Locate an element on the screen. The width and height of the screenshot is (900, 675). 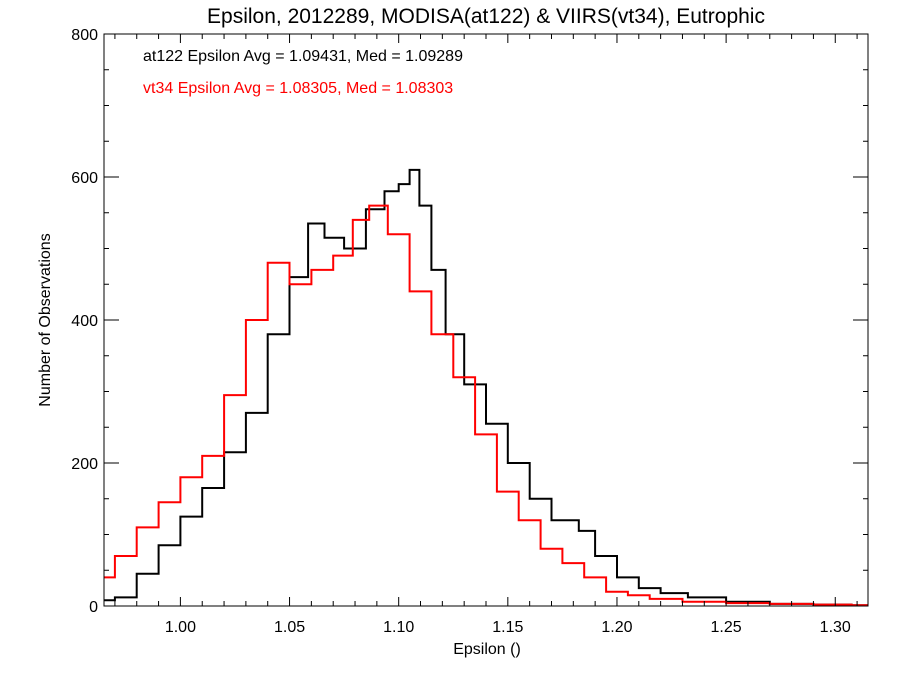
x-tick-label: 1.15 is located at coordinates (507, 627).